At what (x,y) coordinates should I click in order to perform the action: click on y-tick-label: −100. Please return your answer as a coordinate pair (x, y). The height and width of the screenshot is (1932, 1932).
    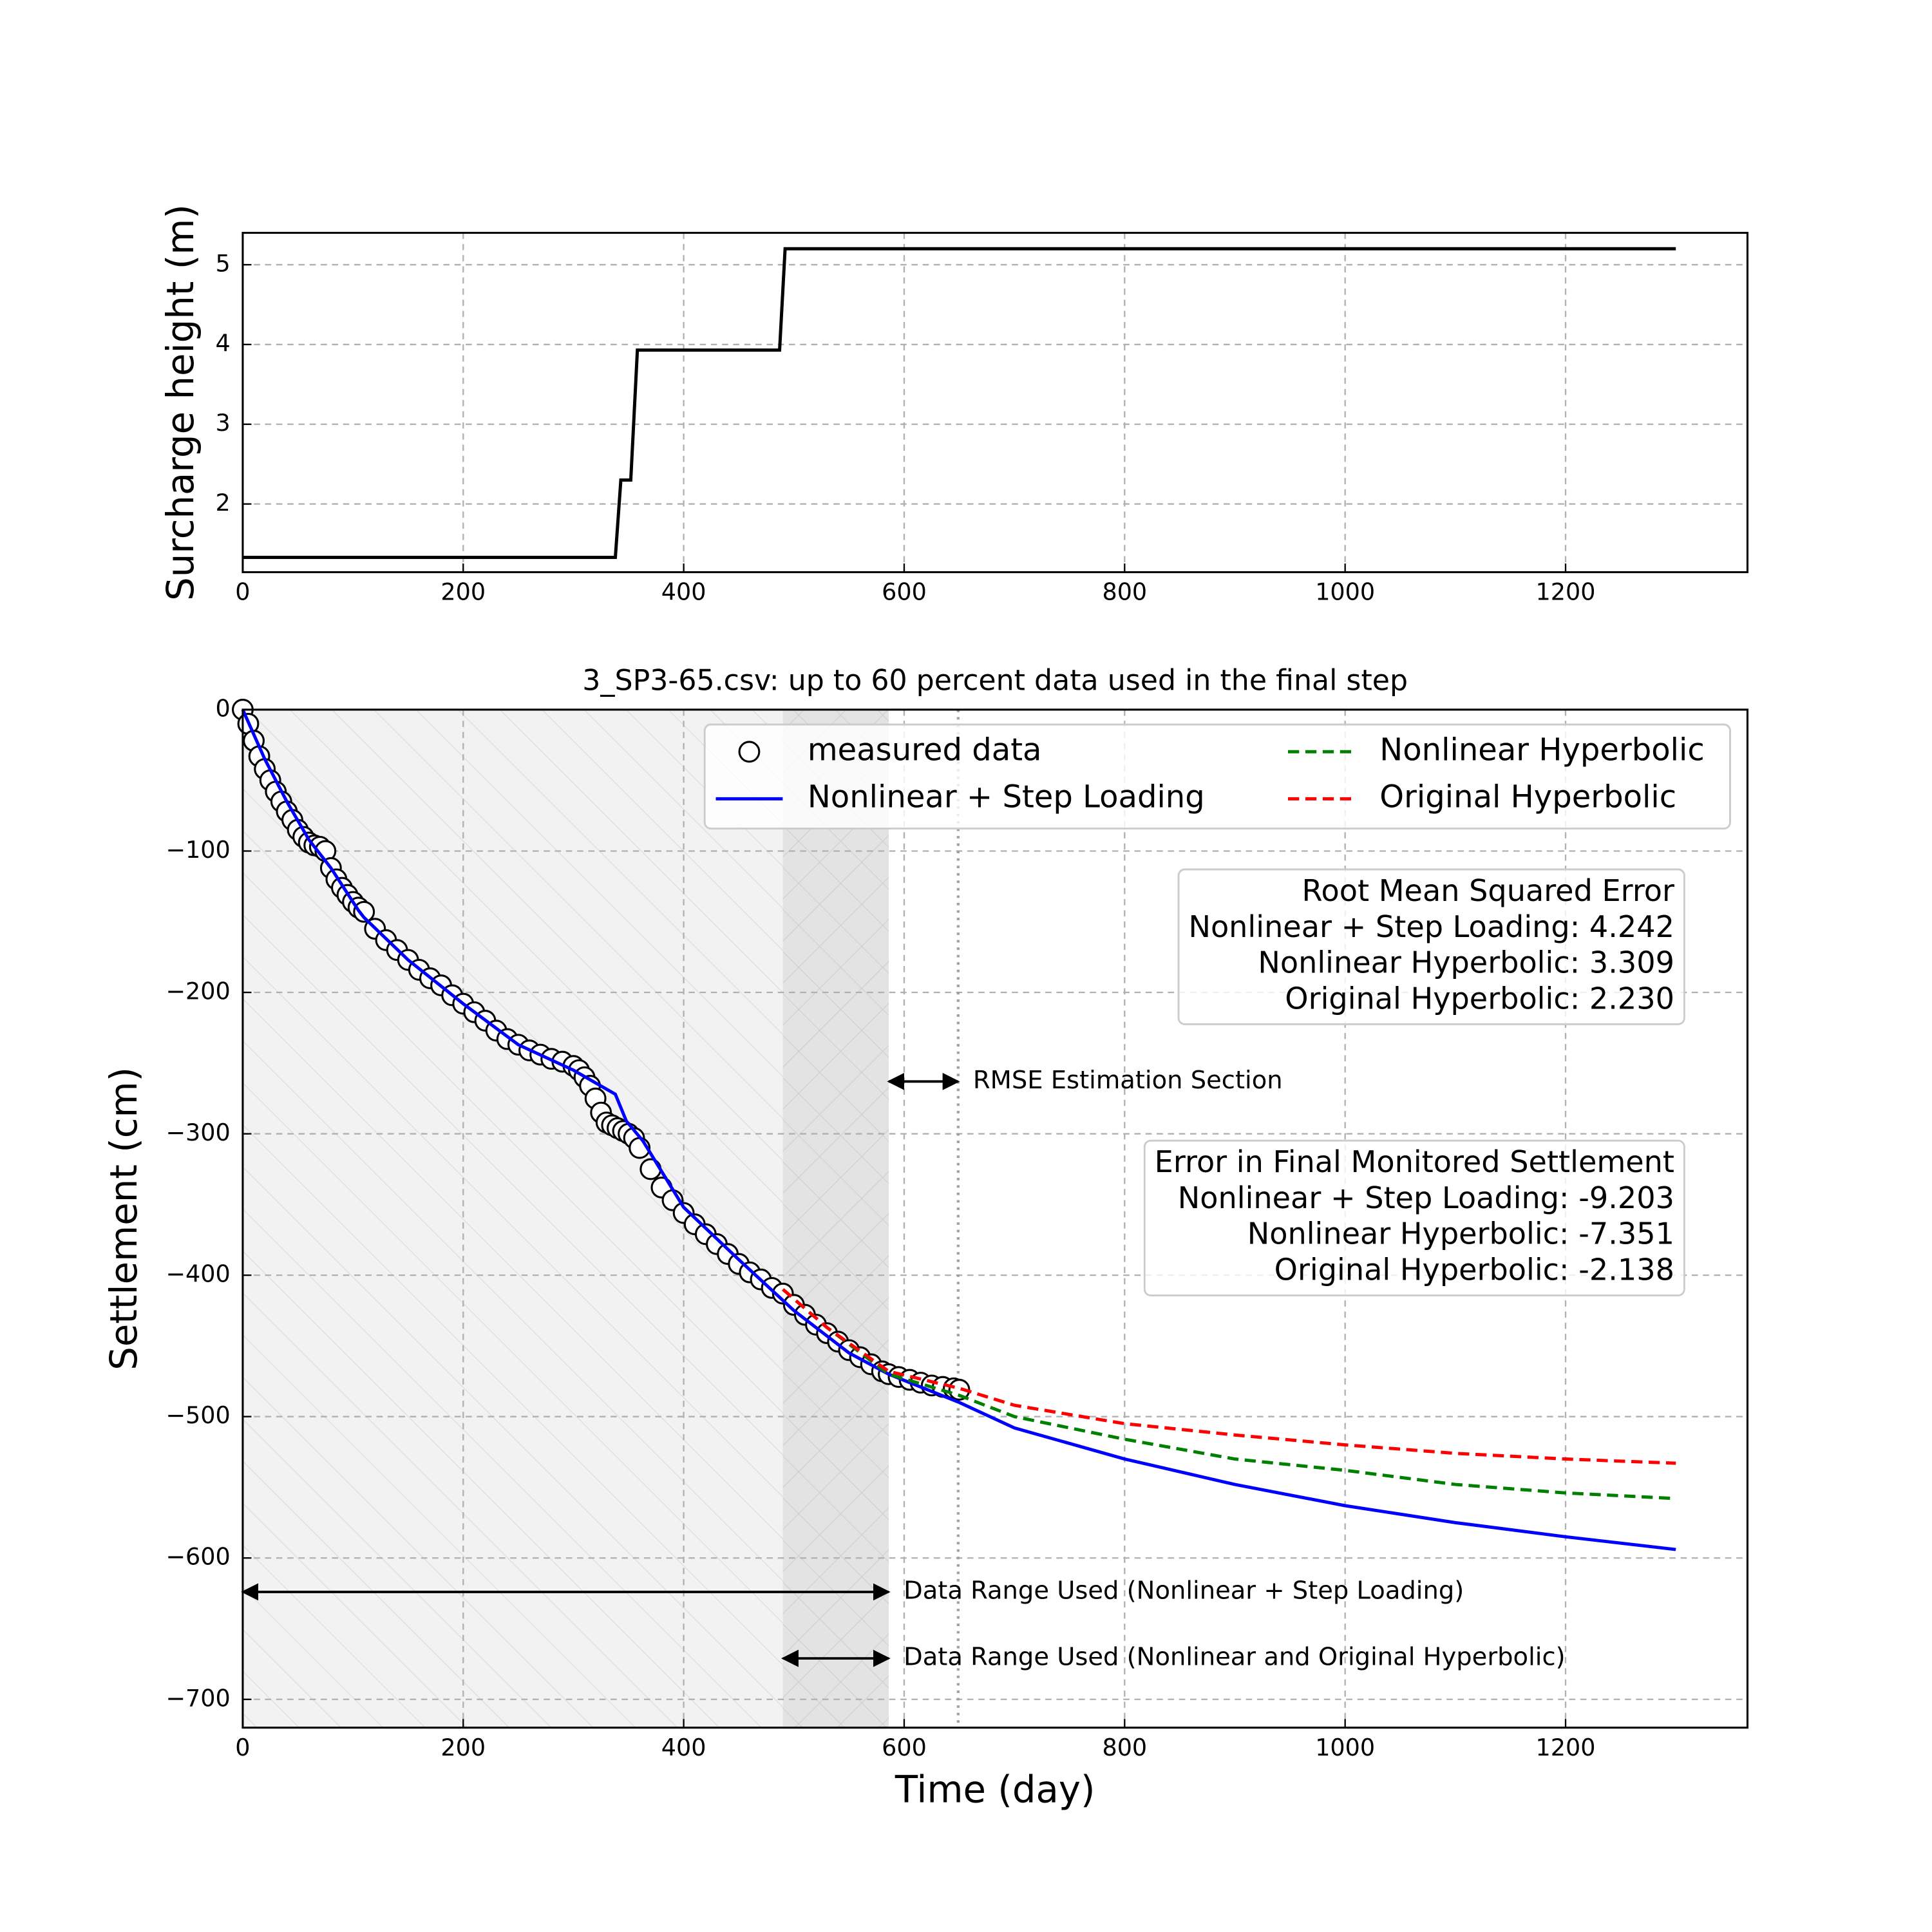
    Looking at the image, I should click on (198, 850).